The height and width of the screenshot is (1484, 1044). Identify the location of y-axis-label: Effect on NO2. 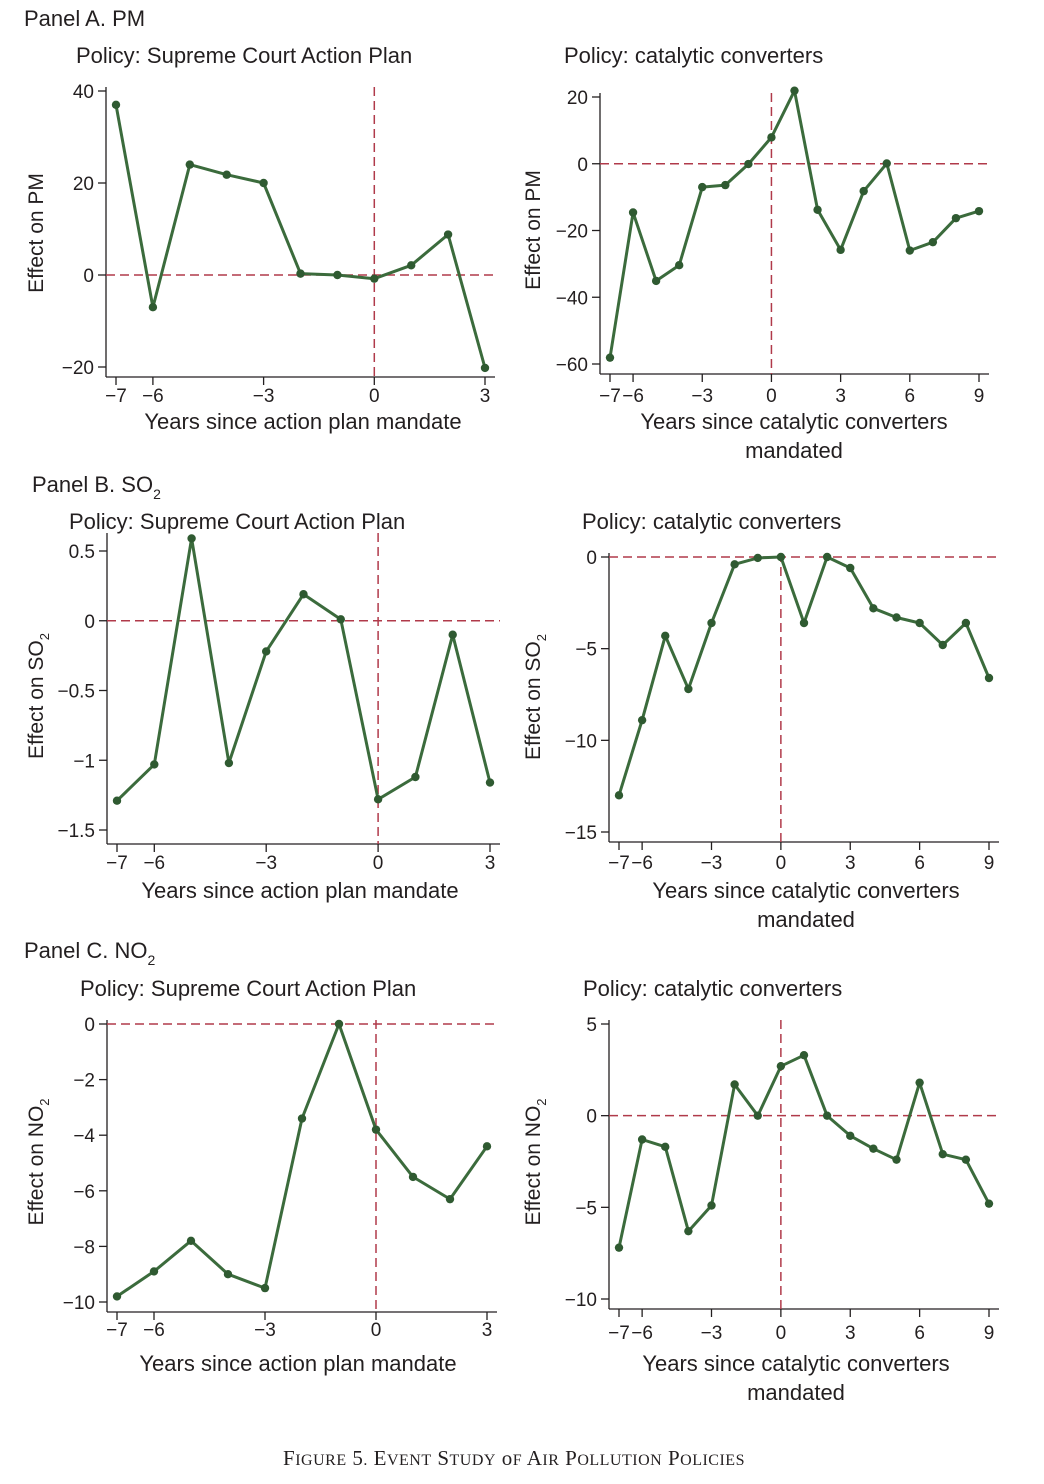
(535, 1161).